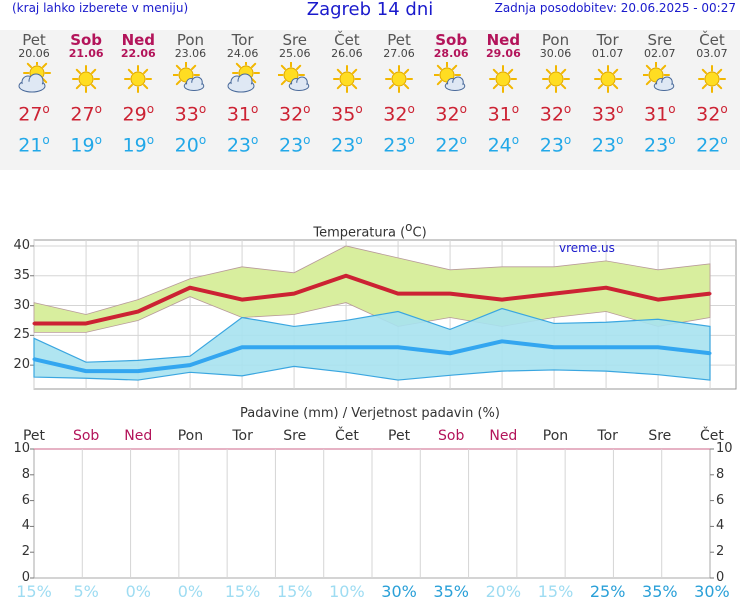 Image resolution: width=740 pixels, height=601 pixels. Describe the element at coordinates (555, 40) in the screenshot. I see `day-name: Pon` at that location.